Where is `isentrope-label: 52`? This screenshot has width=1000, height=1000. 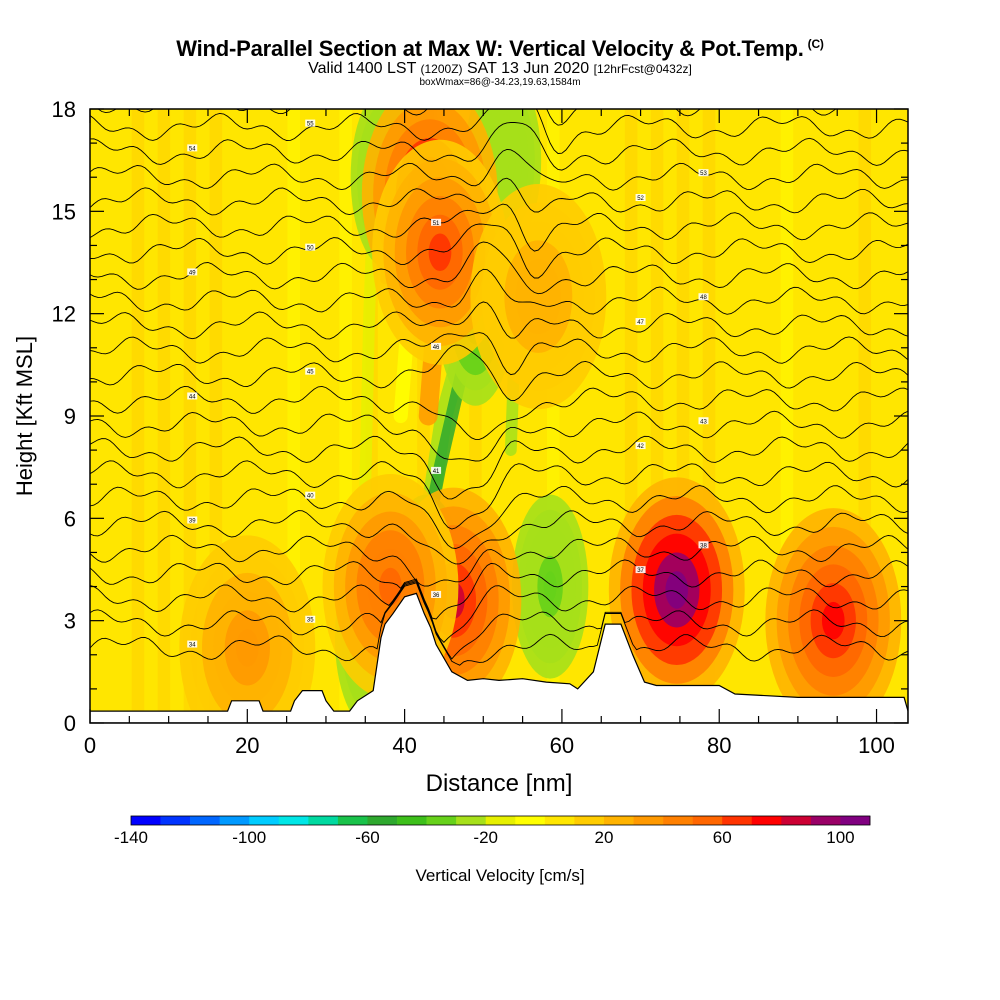
isentrope-label: 52 is located at coordinates (640, 199).